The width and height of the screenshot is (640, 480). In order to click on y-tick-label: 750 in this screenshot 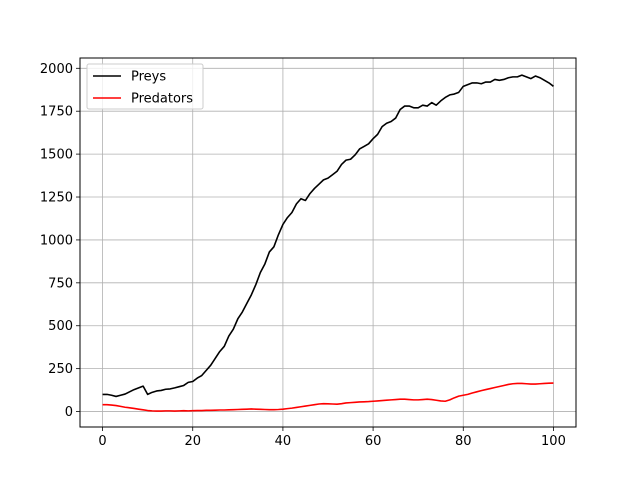, I will do `click(60, 283)`.